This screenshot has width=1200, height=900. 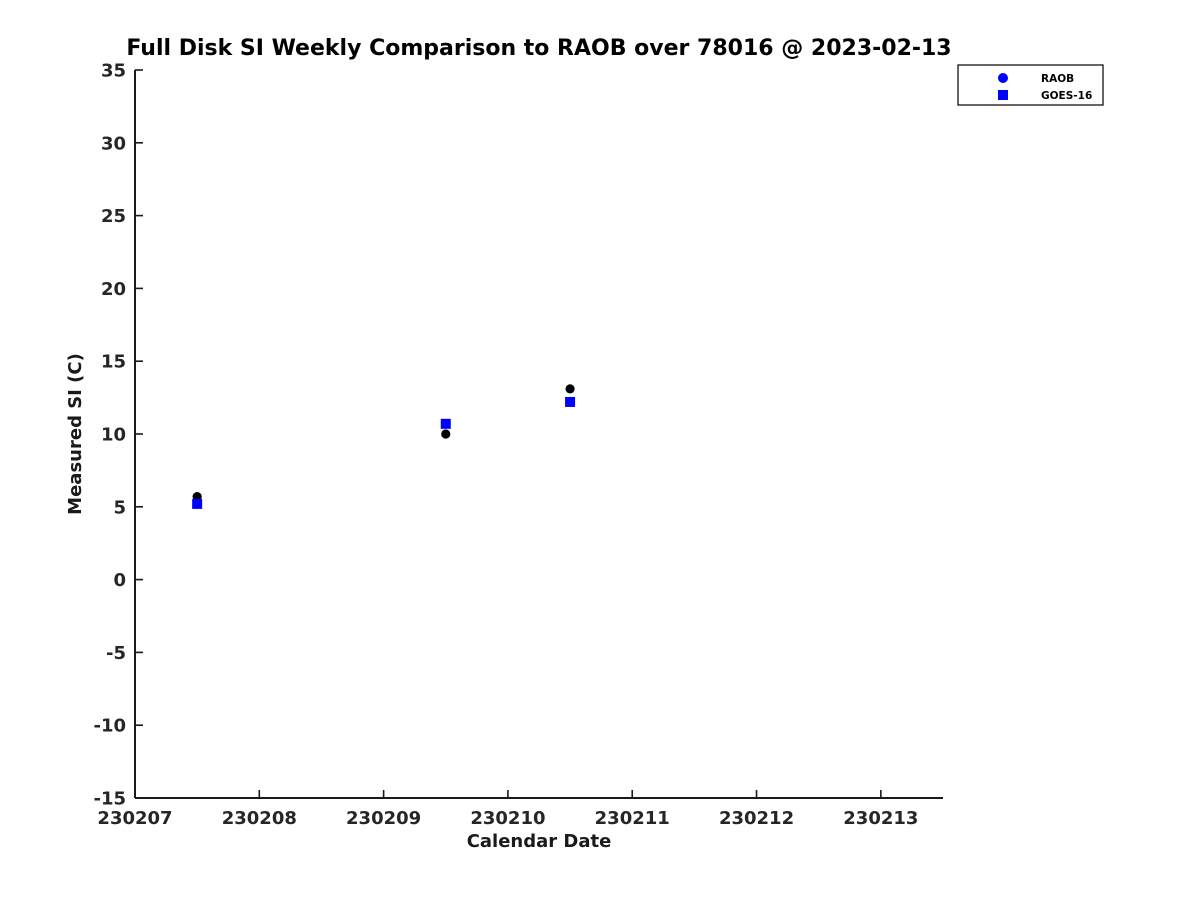 What do you see at coordinates (1003, 95) in the screenshot?
I see `legend-goes-16-marker` at bounding box center [1003, 95].